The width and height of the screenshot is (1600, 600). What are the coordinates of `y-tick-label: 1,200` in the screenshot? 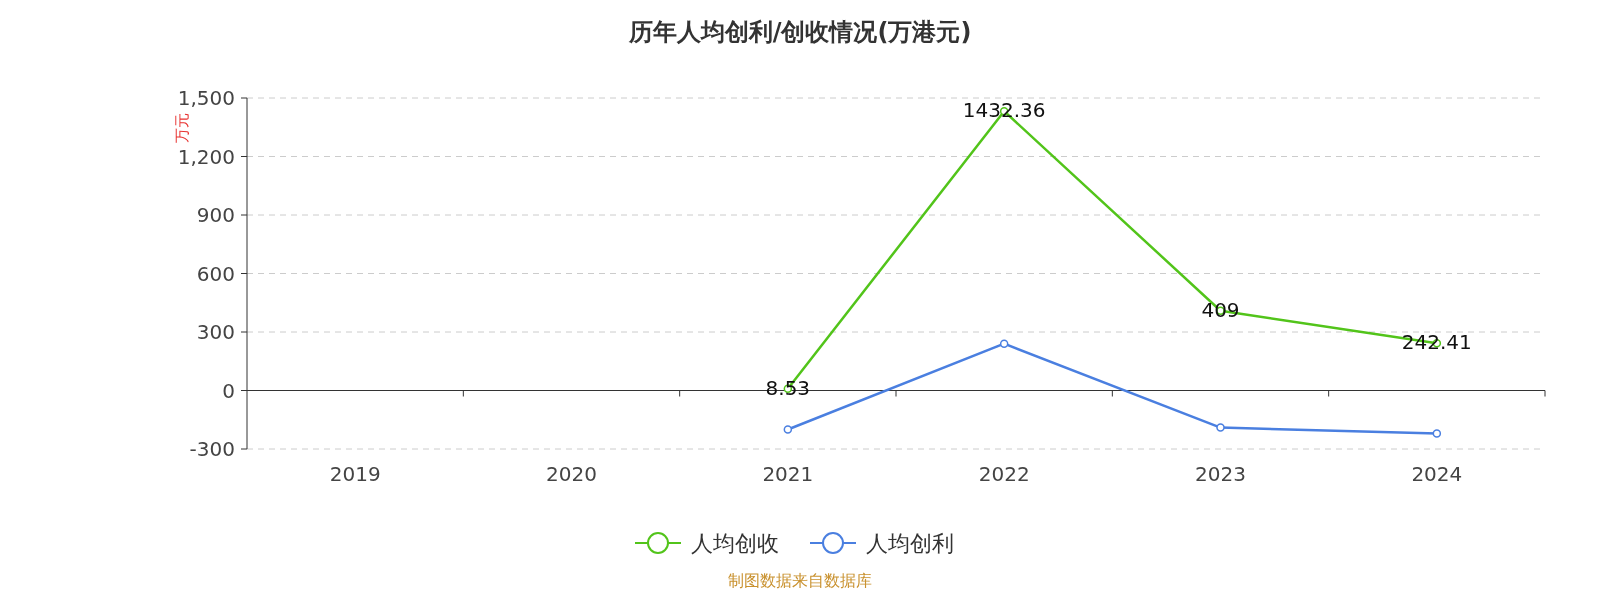 It's located at (206, 156).